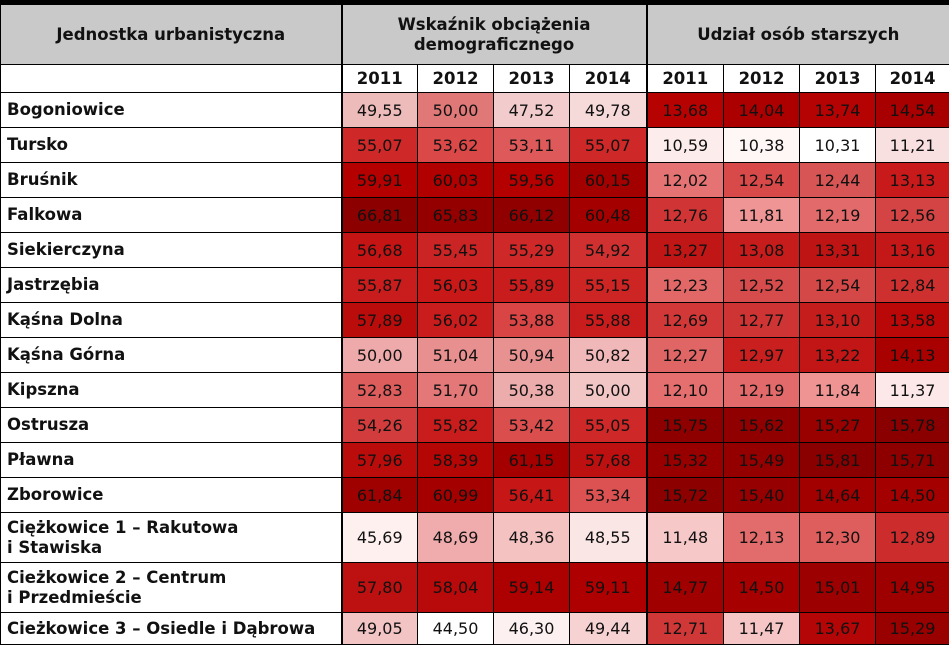 Image resolution: width=949 pixels, height=645 pixels. What do you see at coordinates (532, 180) in the screenshot?
I see `load-ratio-cell: 59,56` at bounding box center [532, 180].